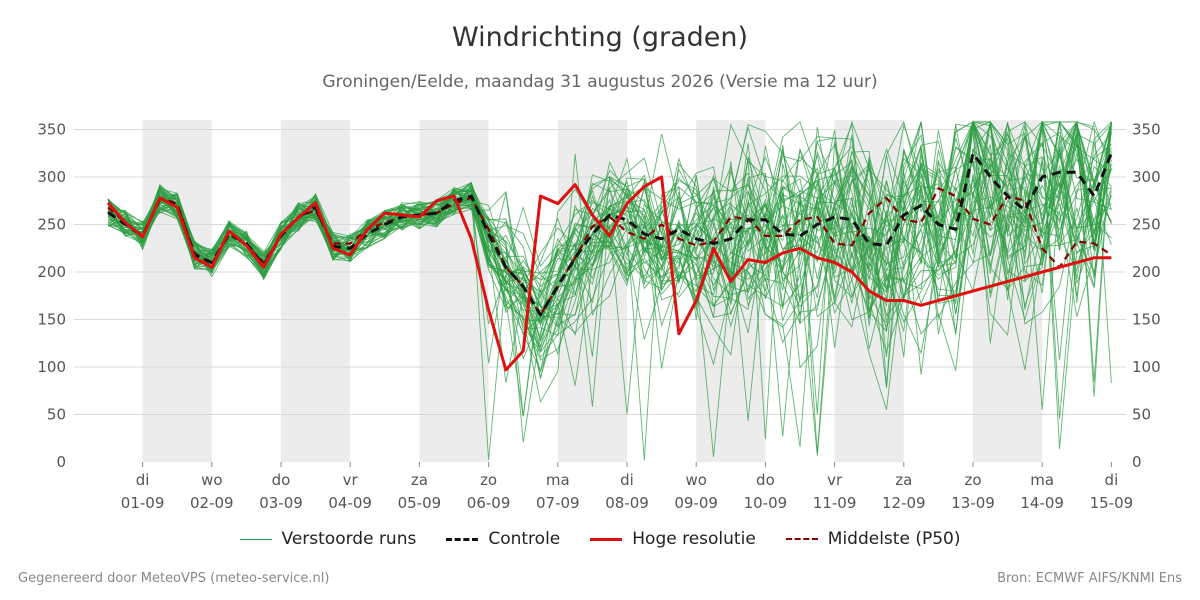 The image size is (1200, 600). What do you see at coordinates (255, 539) in the screenshot?
I see `legend-swatch-ensemble` at bounding box center [255, 539].